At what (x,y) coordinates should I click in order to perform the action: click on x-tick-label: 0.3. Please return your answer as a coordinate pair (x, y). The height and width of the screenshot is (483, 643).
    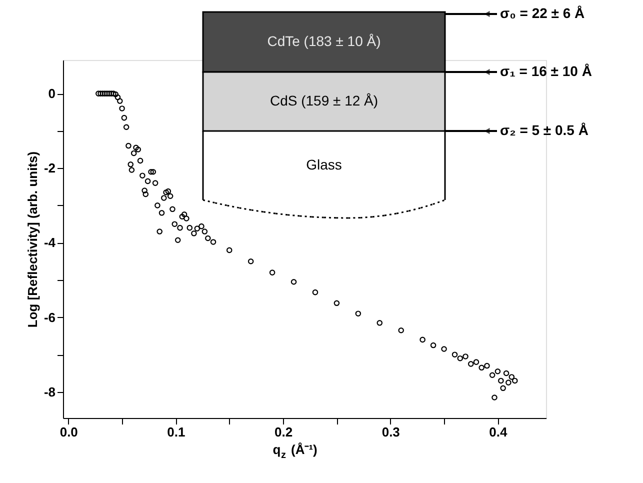
    Looking at the image, I should click on (391, 432).